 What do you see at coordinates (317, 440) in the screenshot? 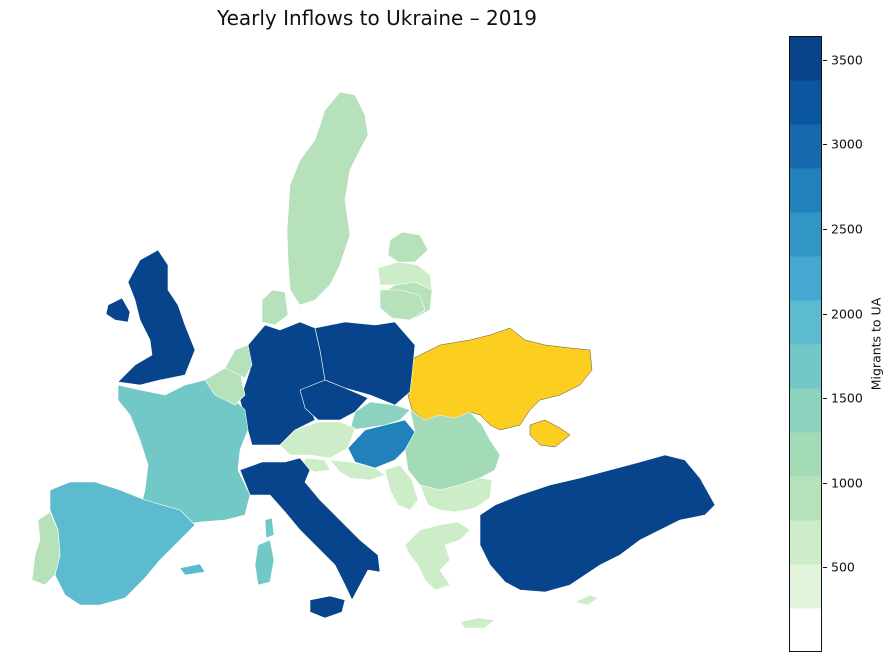
I see `region-austria` at bounding box center [317, 440].